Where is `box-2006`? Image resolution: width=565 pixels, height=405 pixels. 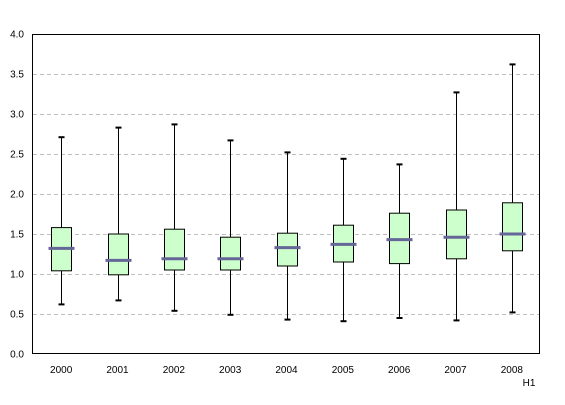 box-2006 is located at coordinates (399, 241).